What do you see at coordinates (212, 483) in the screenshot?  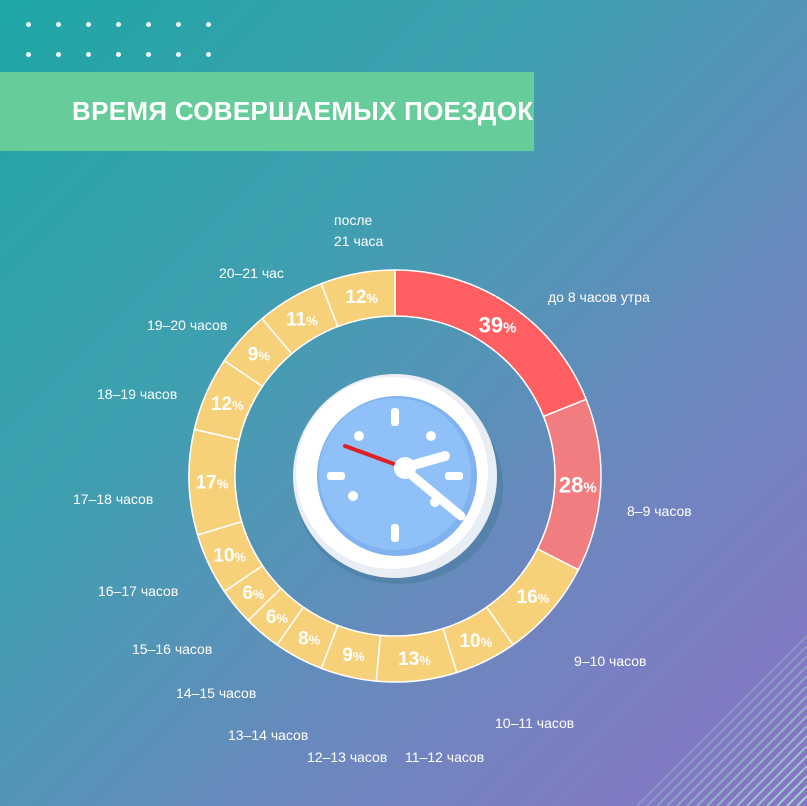 I see `slice-value-label: 17%` at bounding box center [212, 483].